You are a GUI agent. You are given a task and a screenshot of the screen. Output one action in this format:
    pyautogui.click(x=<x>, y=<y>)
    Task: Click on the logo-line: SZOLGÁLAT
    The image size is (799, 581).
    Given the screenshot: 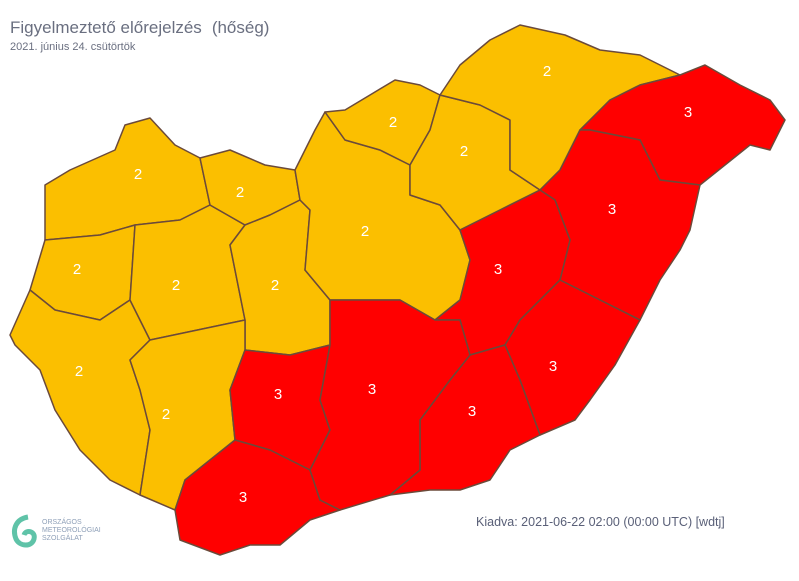 What is the action you would take?
    pyautogui.click(x=62, y=538)
    